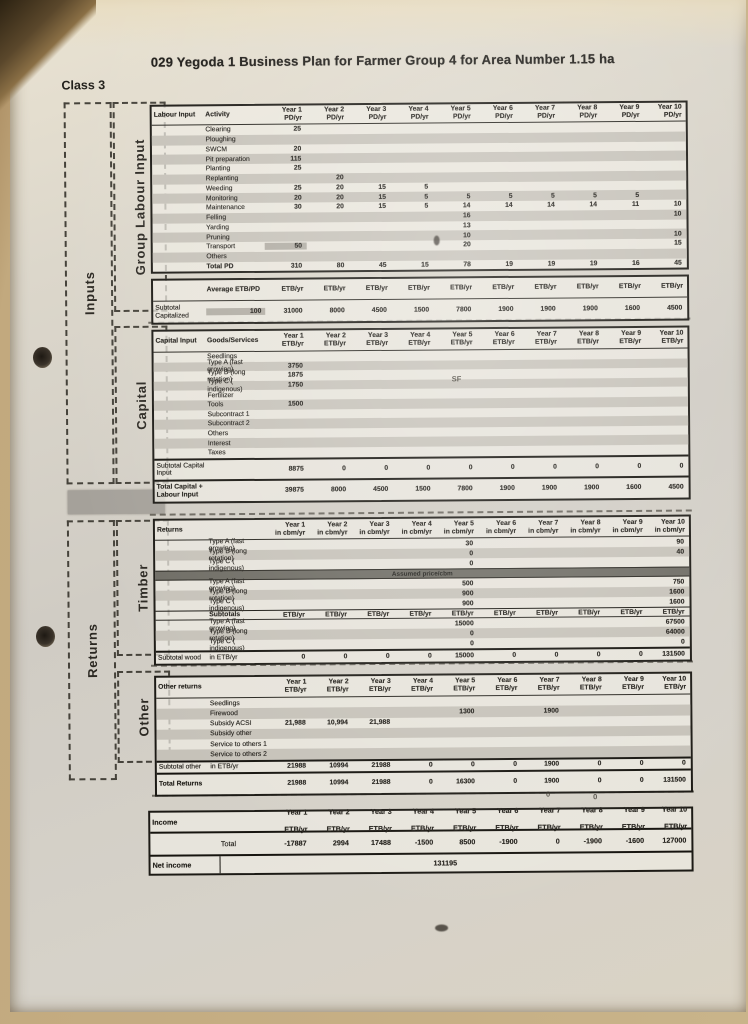  I want to click on row-label: Clearing, so click(218, 130).